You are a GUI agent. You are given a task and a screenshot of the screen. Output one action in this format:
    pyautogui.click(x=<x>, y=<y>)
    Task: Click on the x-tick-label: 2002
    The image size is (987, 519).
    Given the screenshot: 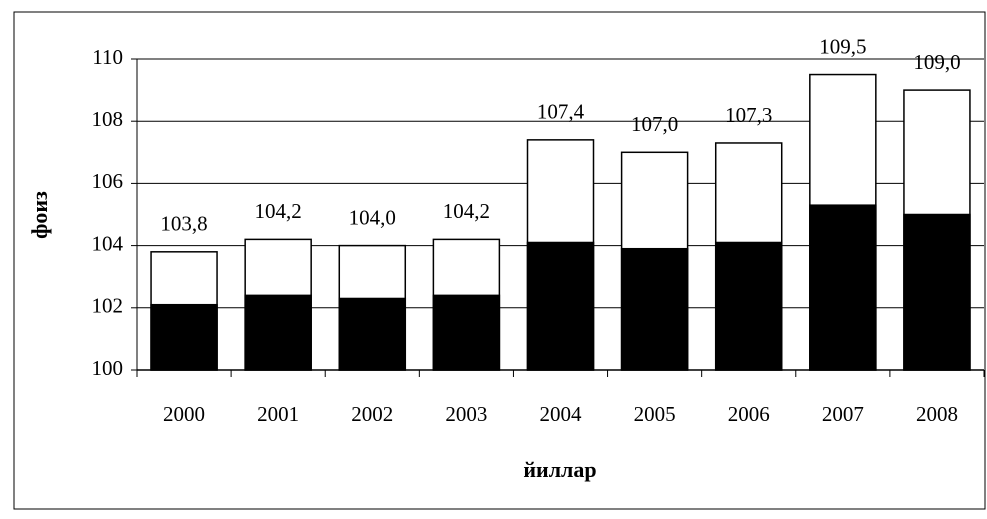 What is the action you would take?
    pyautogui.click(x=372, y=414)
    